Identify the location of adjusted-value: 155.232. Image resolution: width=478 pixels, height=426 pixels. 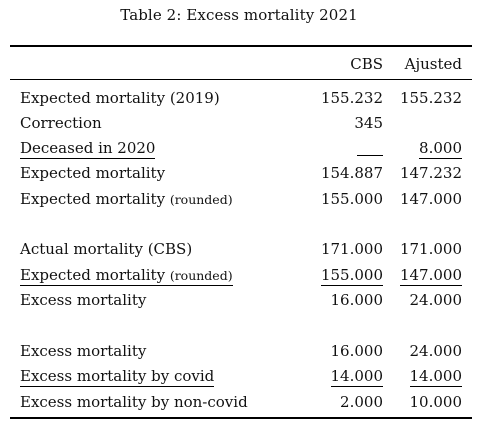
(430, 98).